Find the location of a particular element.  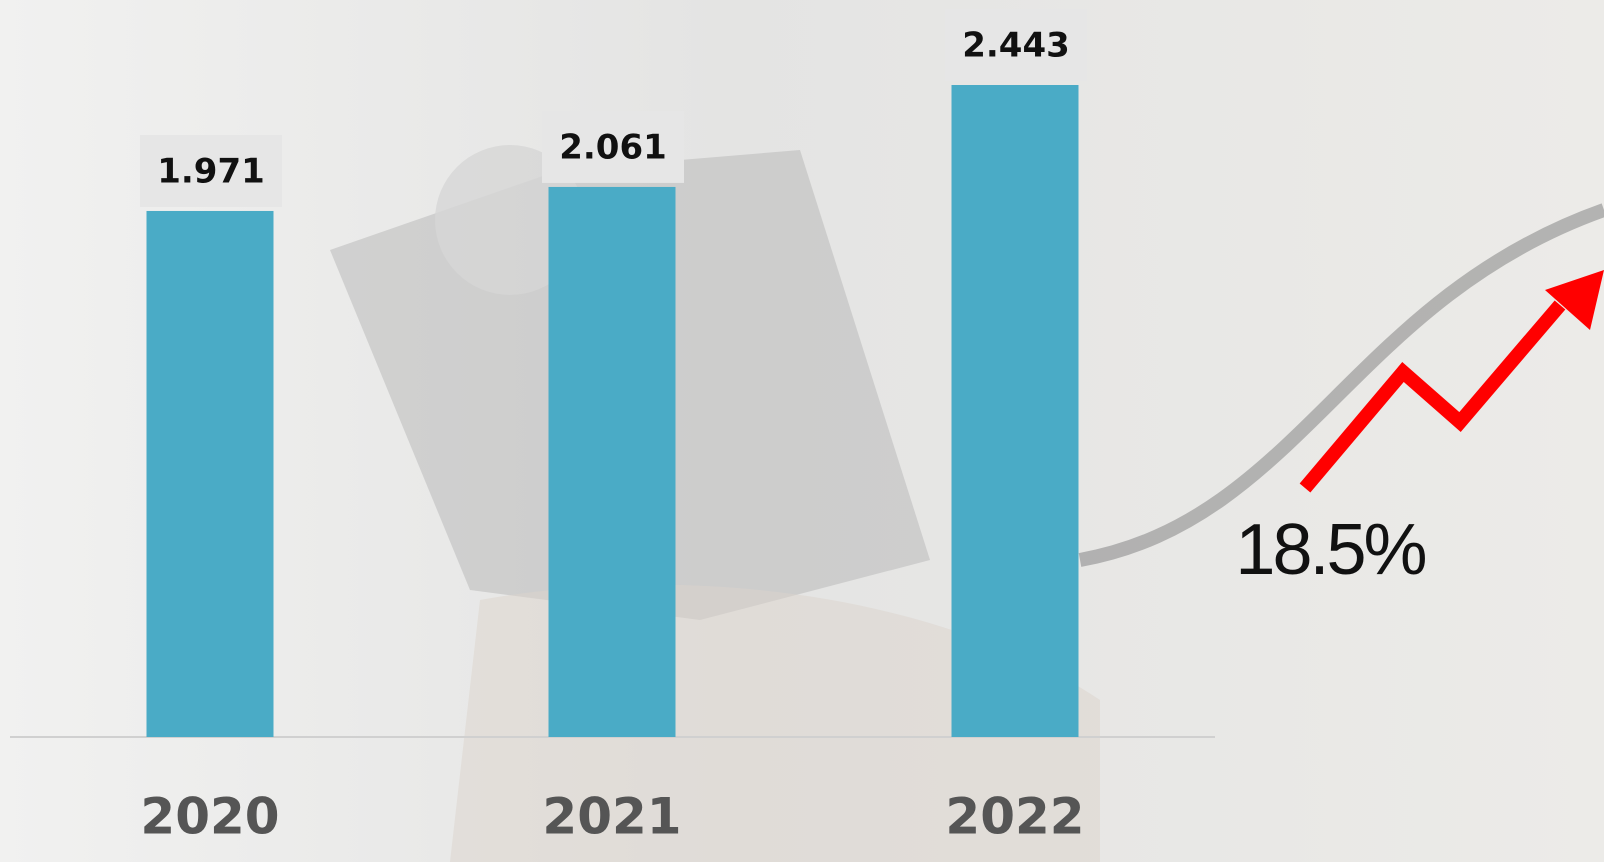

value-label: 2.061 is located at coordinates (613, 147).